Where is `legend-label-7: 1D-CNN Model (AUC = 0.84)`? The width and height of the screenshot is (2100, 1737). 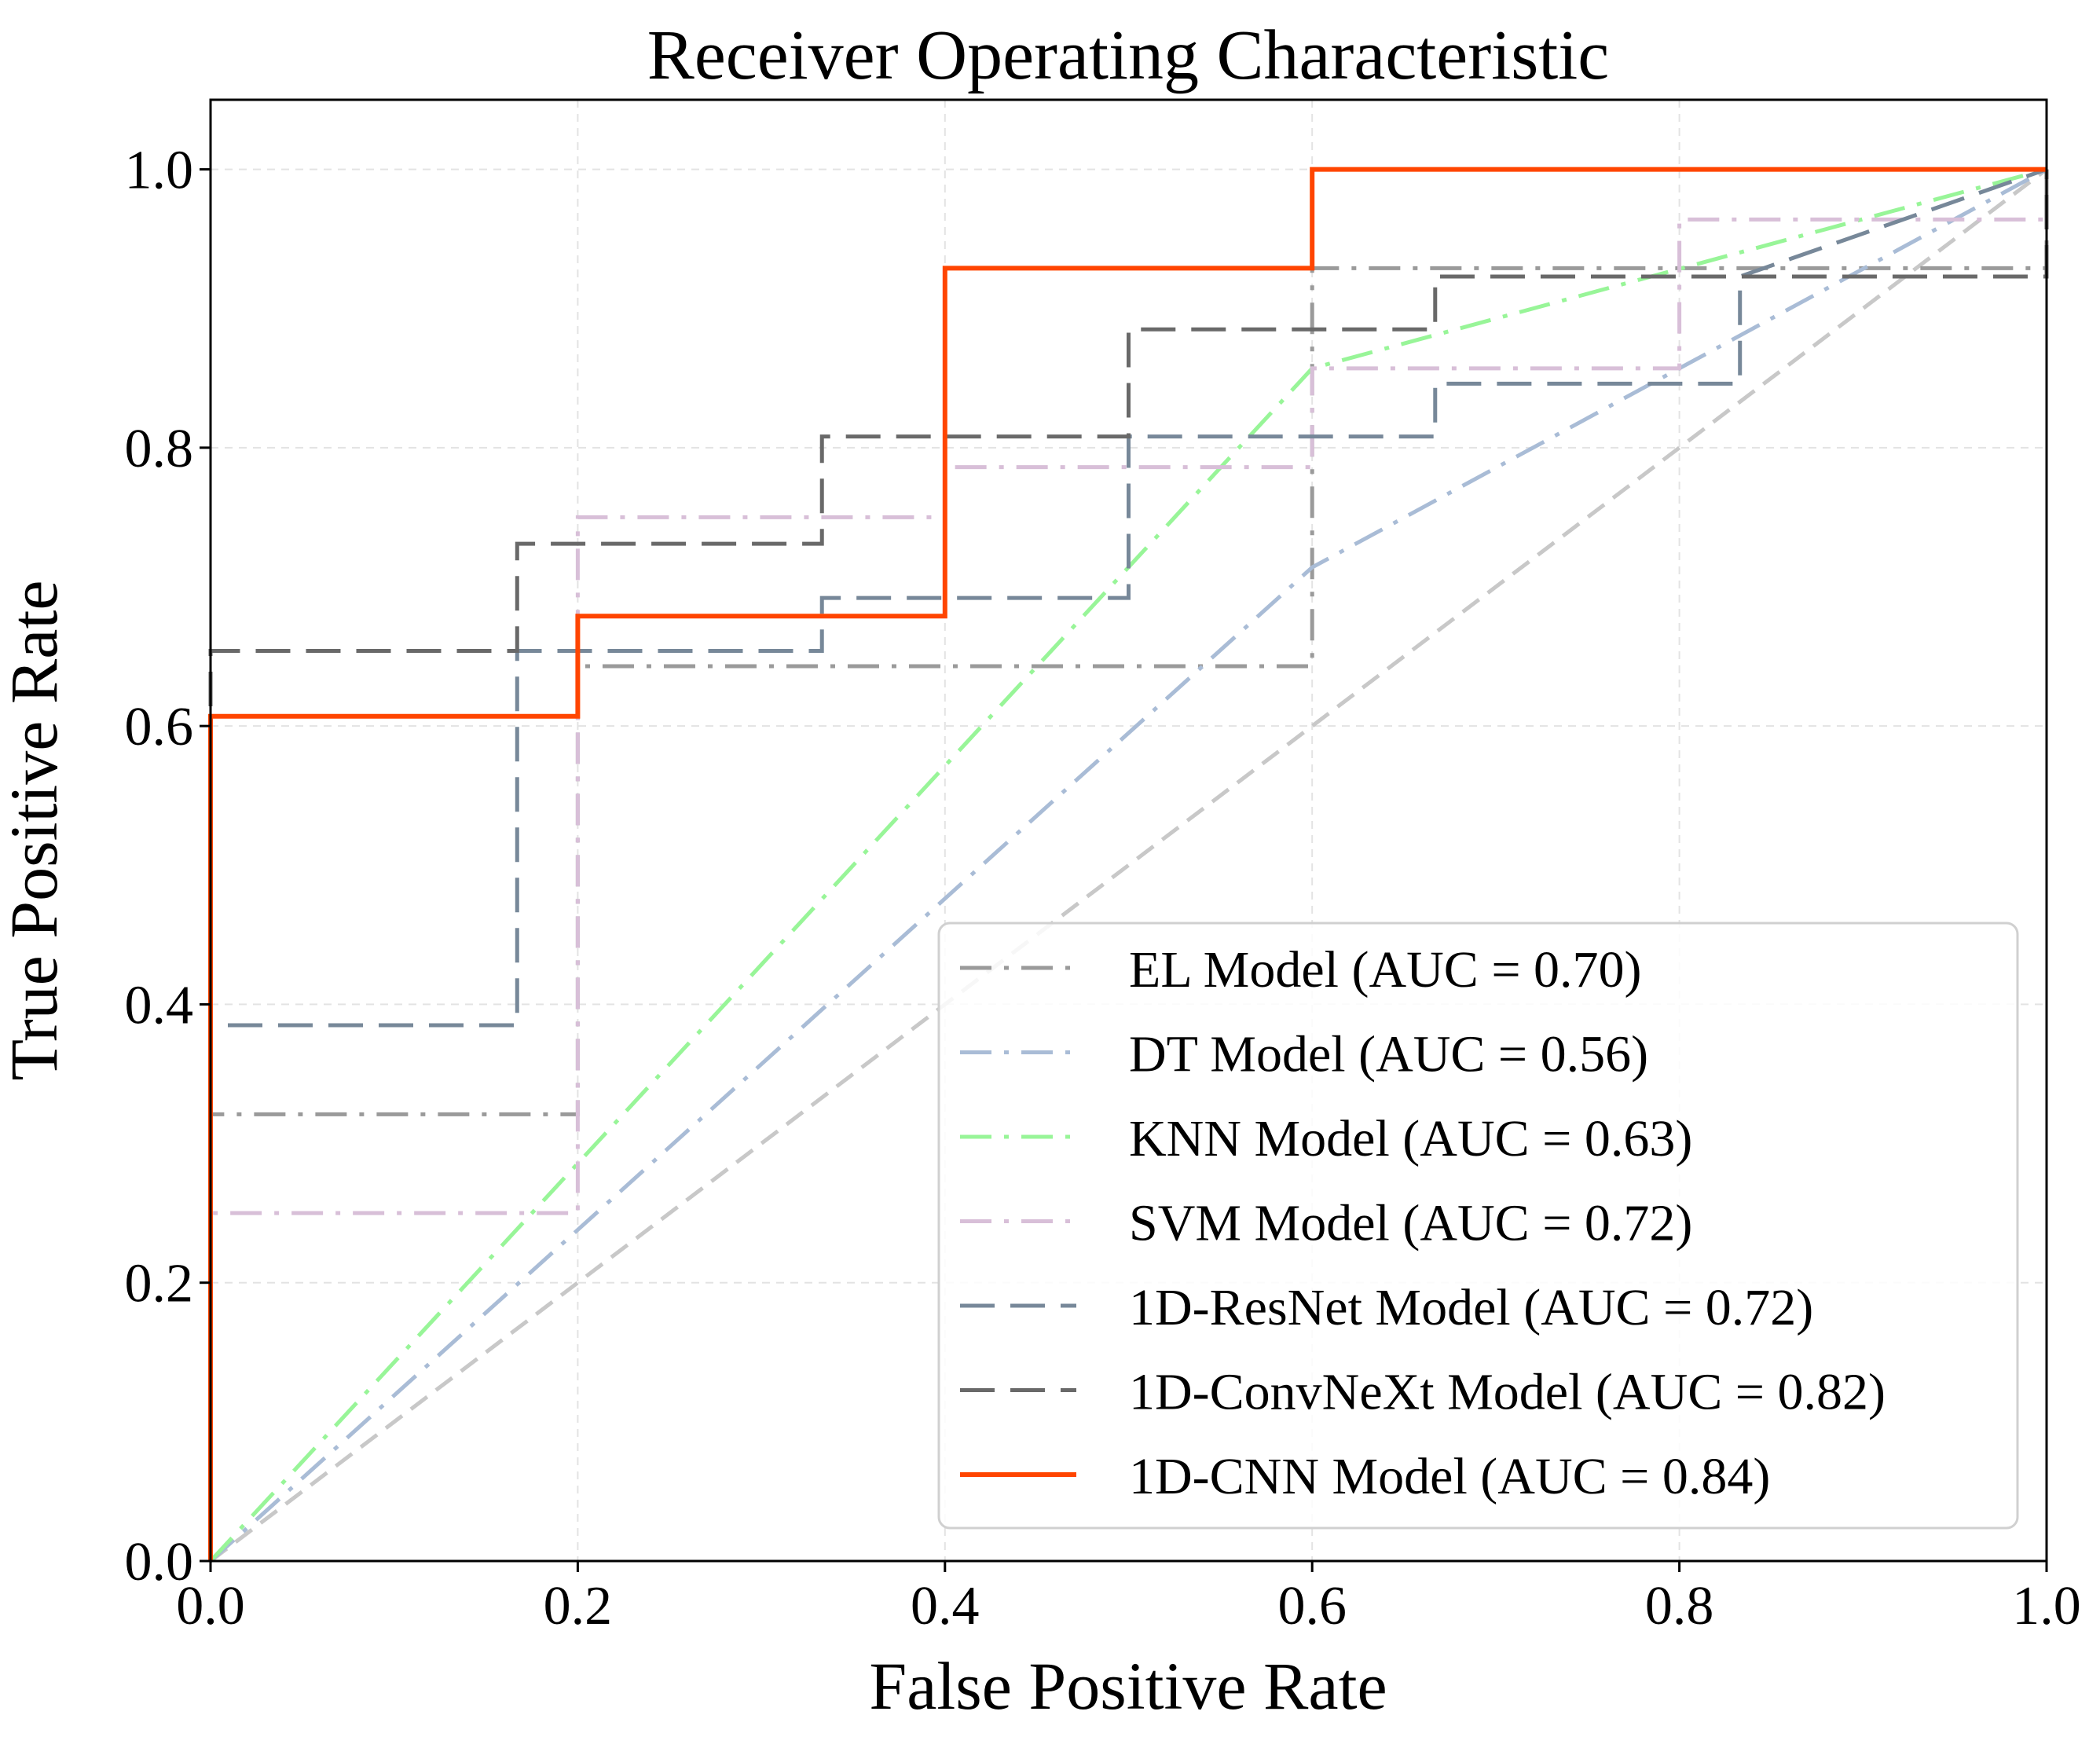 legend-label-7: 1D-CNN Model (AUC = 0.84) is located at coordinates (1449, 1476).